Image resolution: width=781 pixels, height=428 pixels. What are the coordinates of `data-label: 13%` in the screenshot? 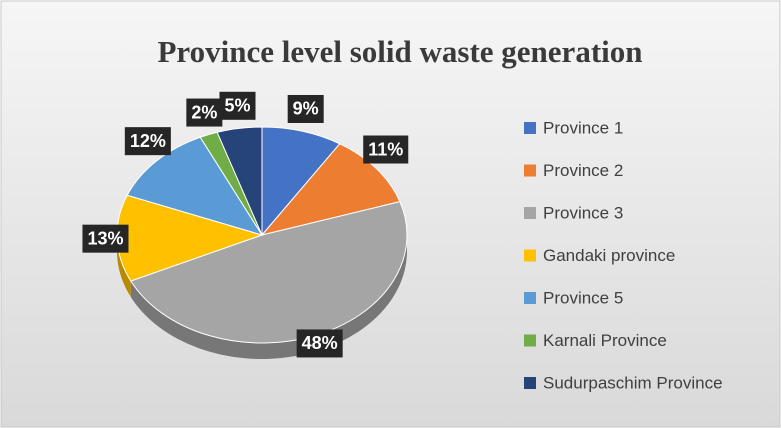 It's located at (105, 238).